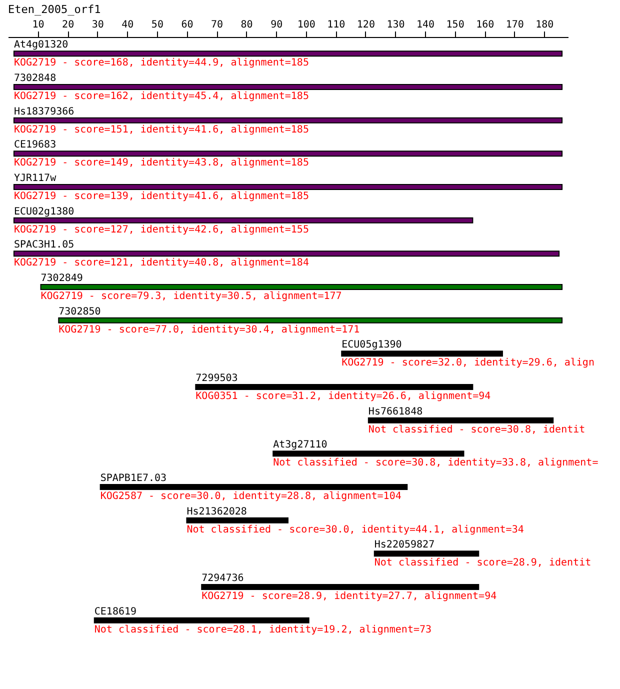 The width and height of the screenshot is (620, 689). What do you see at coordinates (157, 25) in the screenshot?
I see `x-tick-label: 50` at bounding box center [157, 25].